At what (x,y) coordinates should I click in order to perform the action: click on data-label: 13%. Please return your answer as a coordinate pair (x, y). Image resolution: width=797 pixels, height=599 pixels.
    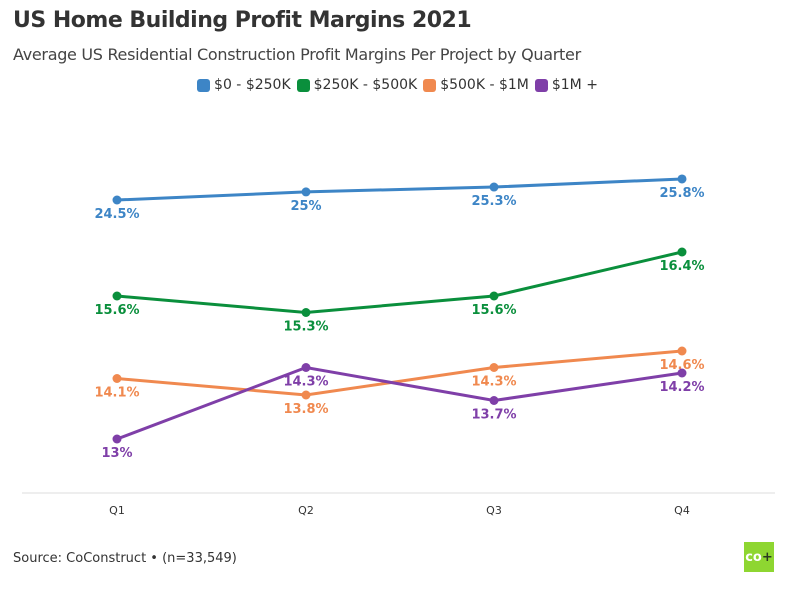
    Looking at the image, I should click on (116, 453).